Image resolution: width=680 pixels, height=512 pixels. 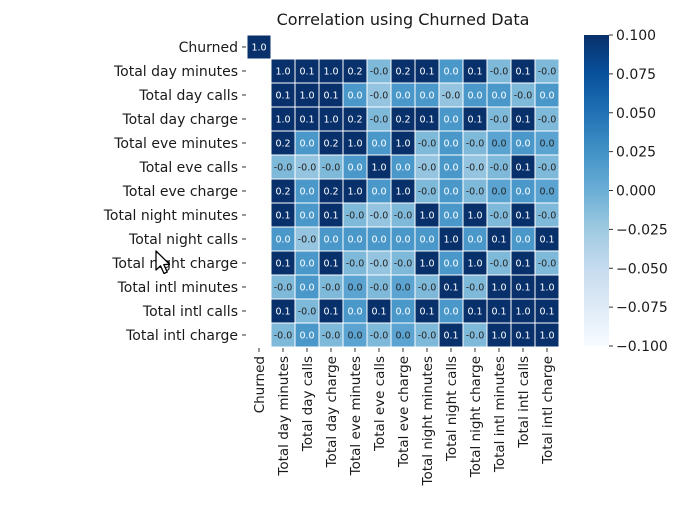 I want to click on row-label: Total night calls, so click(x=183, y=240).